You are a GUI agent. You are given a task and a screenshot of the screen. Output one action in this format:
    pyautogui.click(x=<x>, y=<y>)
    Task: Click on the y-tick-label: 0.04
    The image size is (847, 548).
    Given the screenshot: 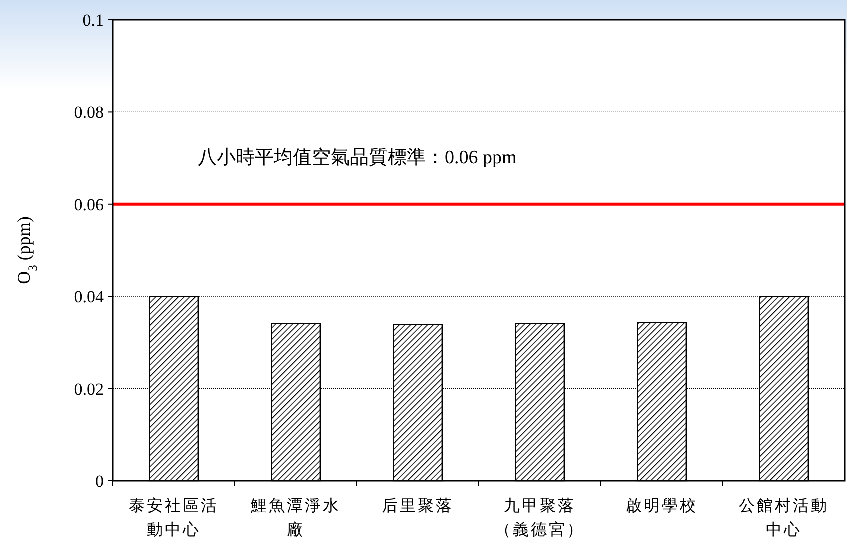 What is the action you would take?
    pyautogui.click(x=89, y=297)
    